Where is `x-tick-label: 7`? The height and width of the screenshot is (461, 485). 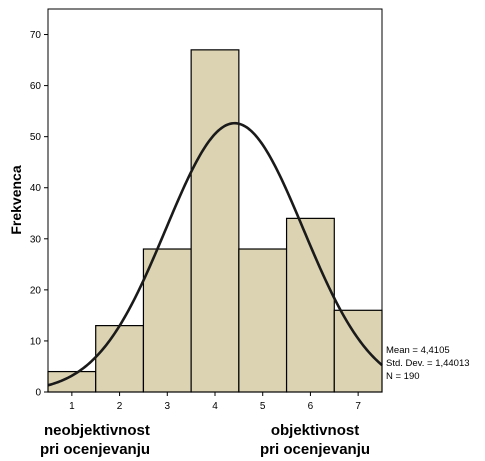
x-tick-label: 7 is located at coordinates (358, 406).